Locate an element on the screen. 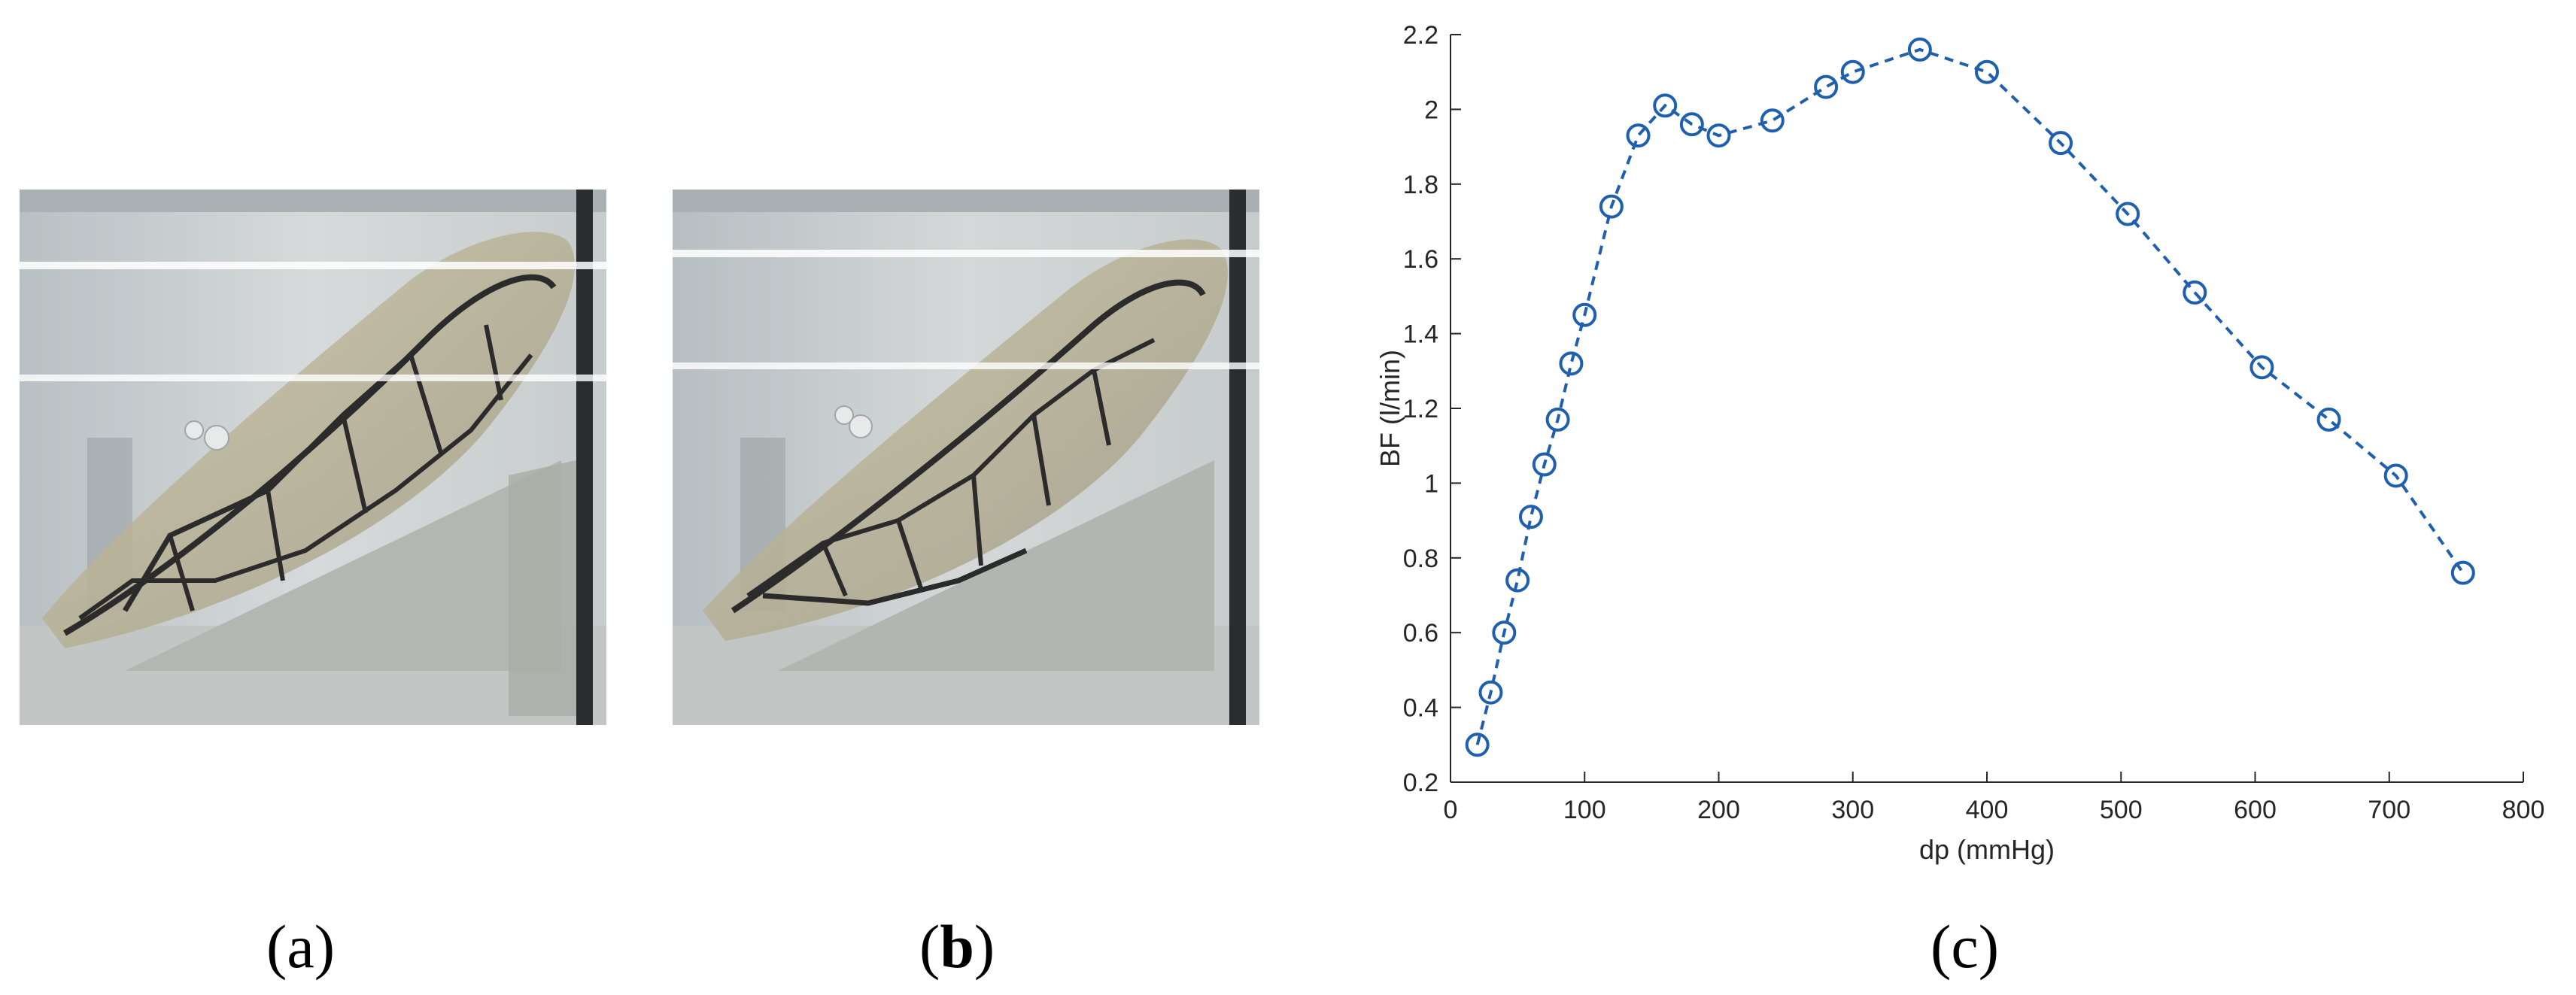 This screenshot has width=2576, height=995. y-tick-label: 0.8 is located at coordinates (1421, 559).